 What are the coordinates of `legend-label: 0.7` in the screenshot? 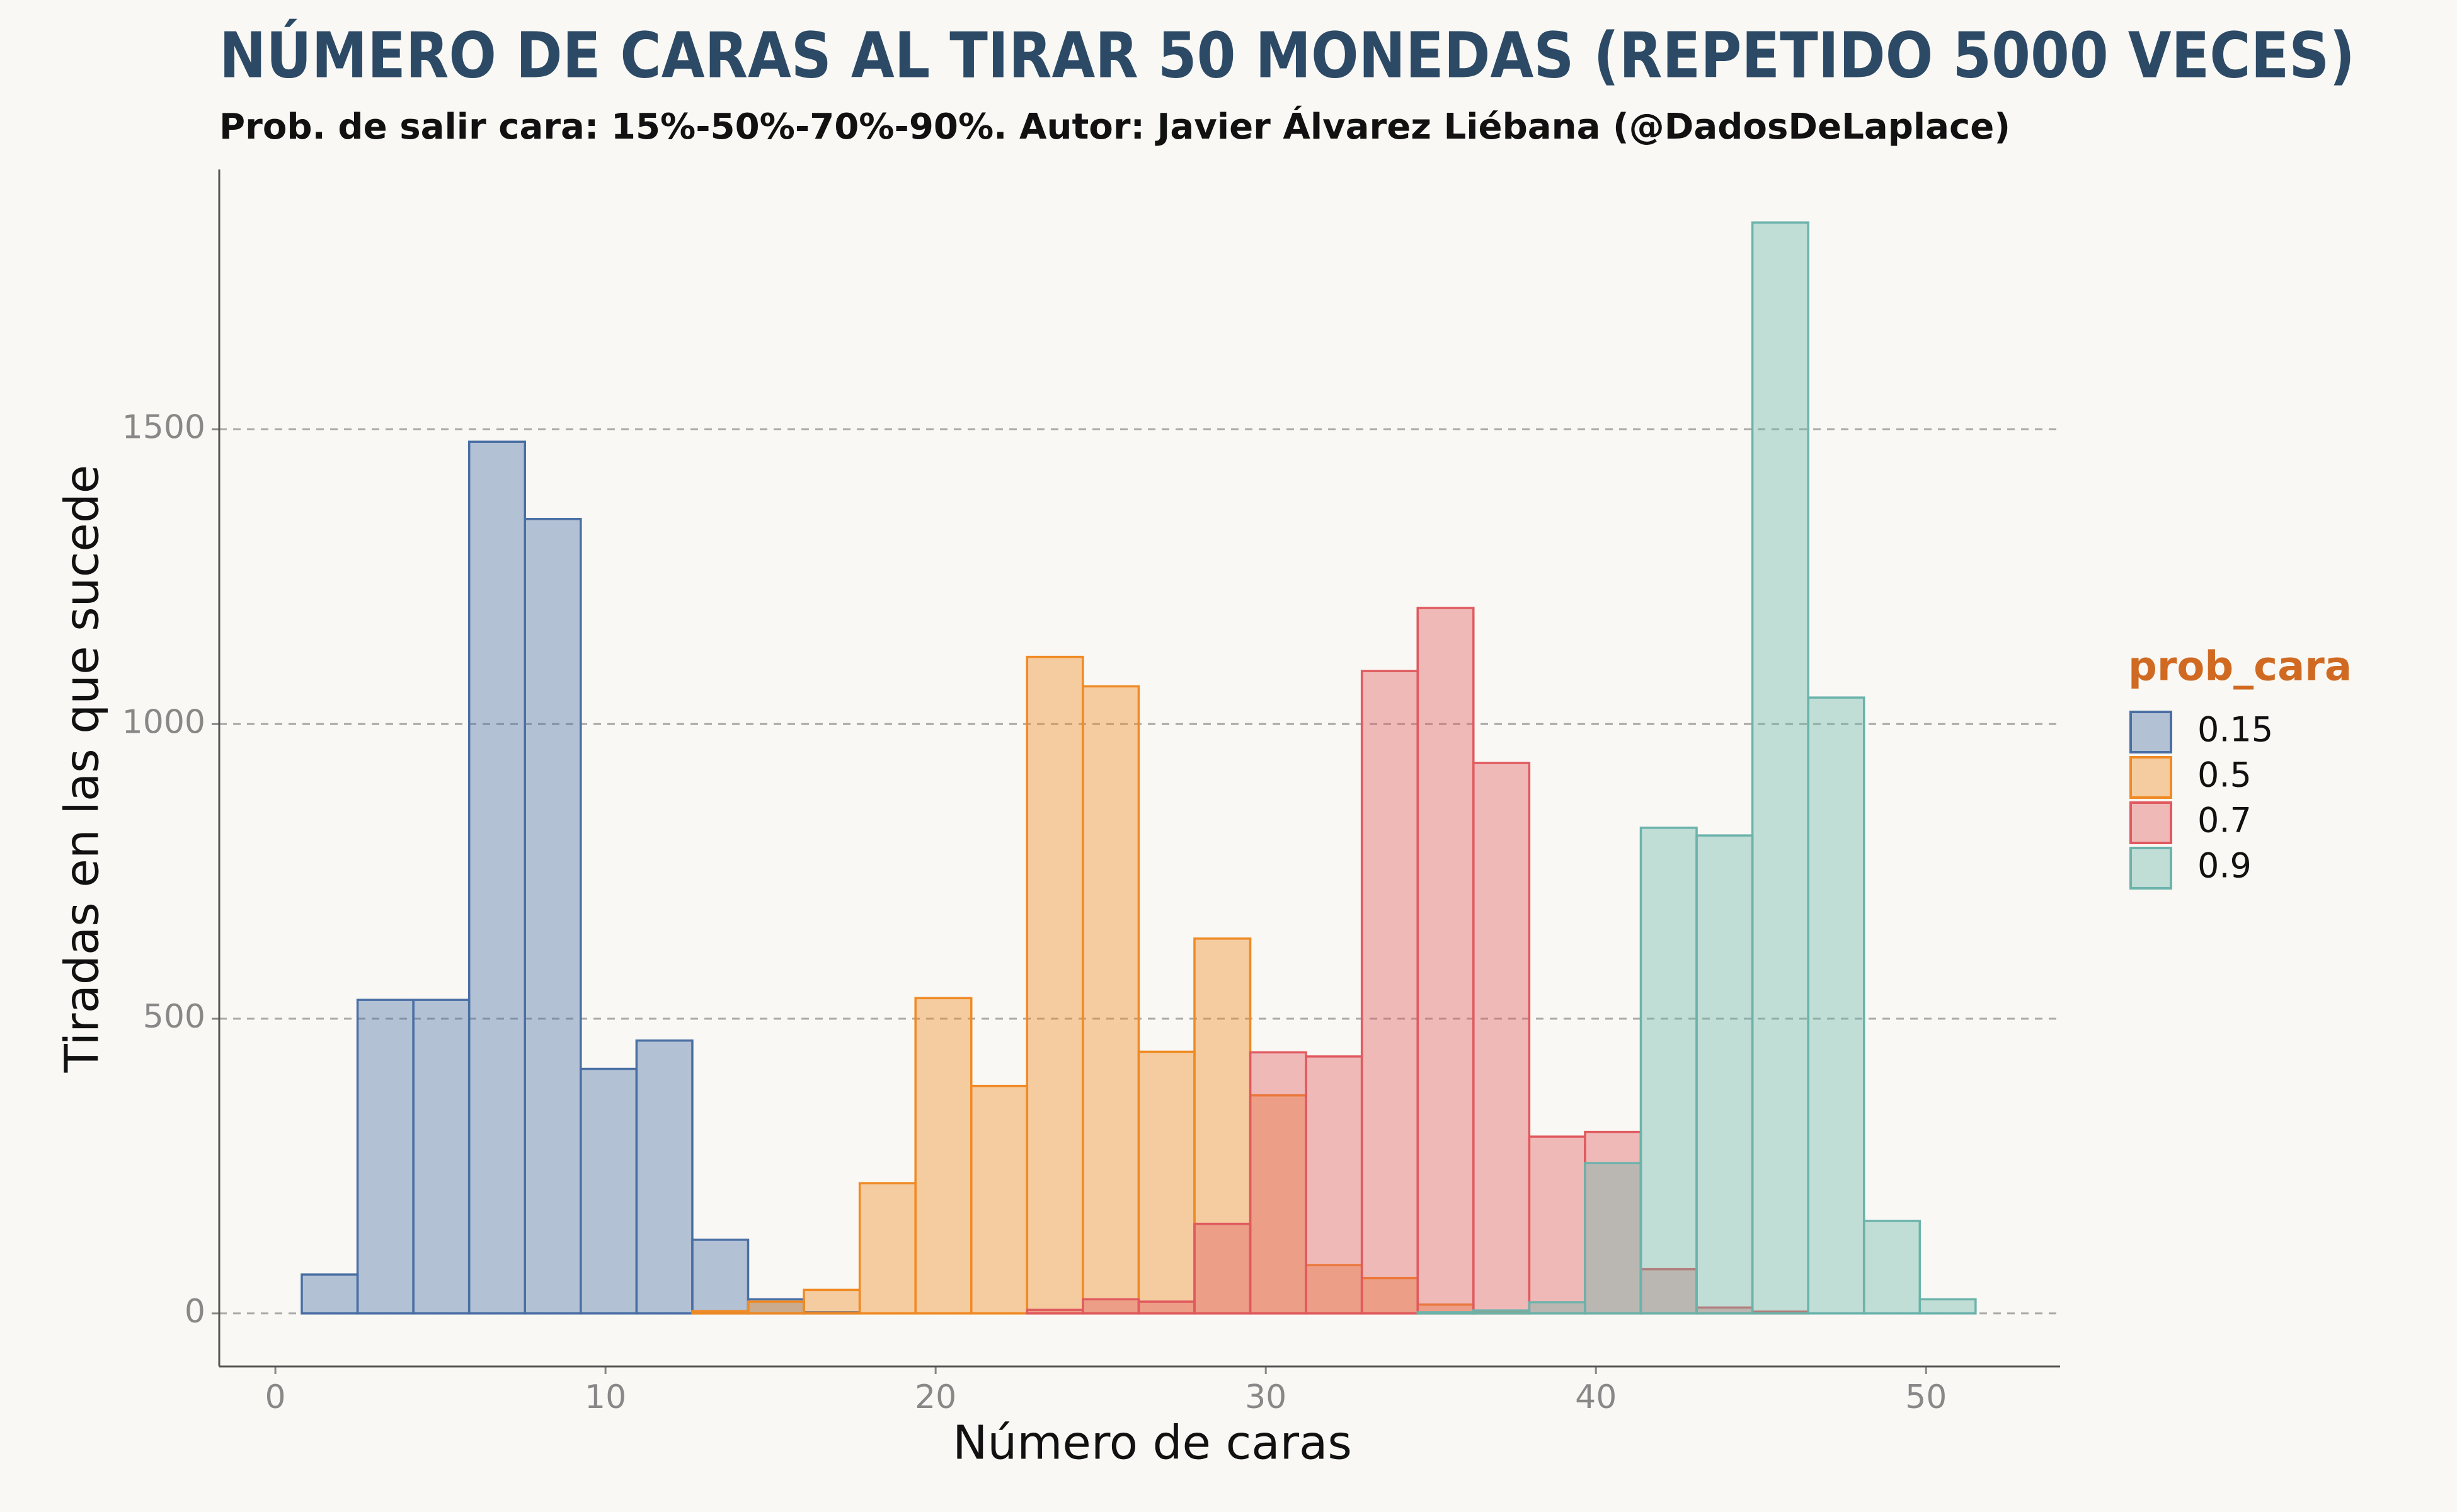 It's located at (2224, 820).